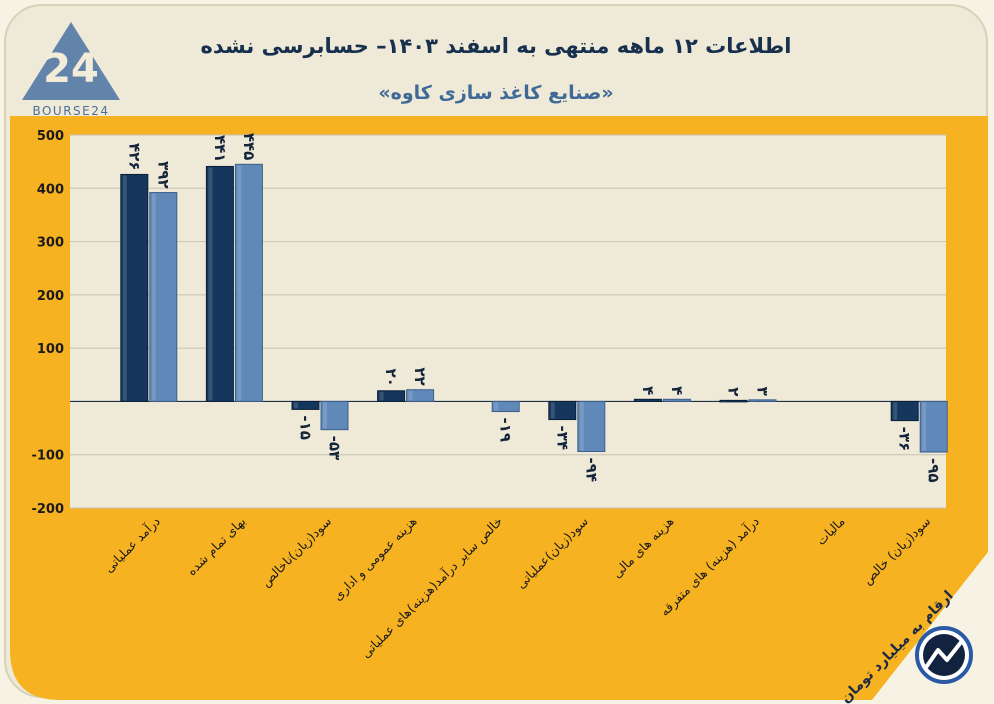 This screenshot has width=994, height=704. Describe the element at coordinates (506, 430) in the screenshot. I see `value-label: -۱۹` at that location.